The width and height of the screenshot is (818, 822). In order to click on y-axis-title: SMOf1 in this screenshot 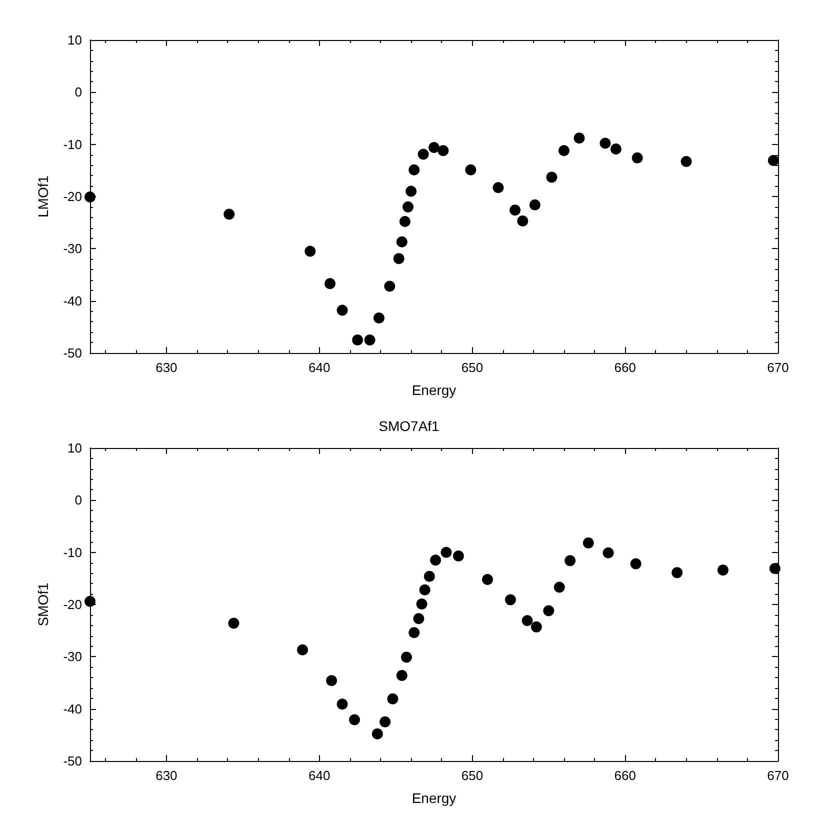, I will do `click(43, 604)`.